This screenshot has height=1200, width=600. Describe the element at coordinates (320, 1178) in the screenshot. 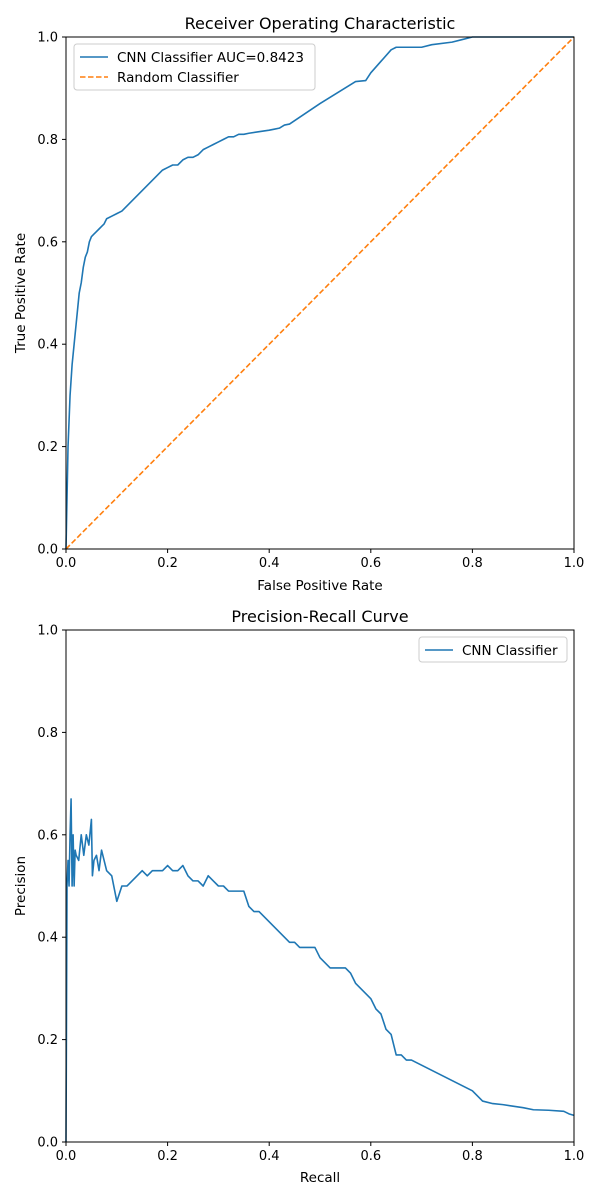

I see `x-axis-label: Recall` at that location.